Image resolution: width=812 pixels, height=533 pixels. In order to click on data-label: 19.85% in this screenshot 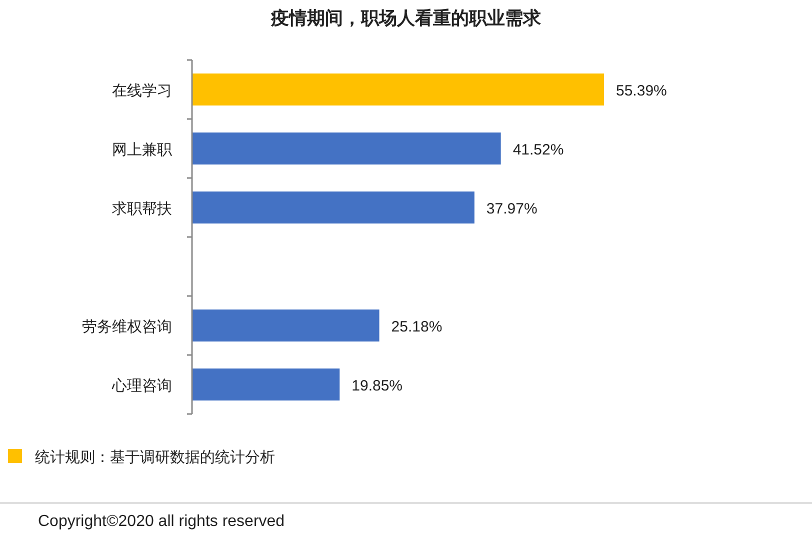, I will do `click(377, 386)`.